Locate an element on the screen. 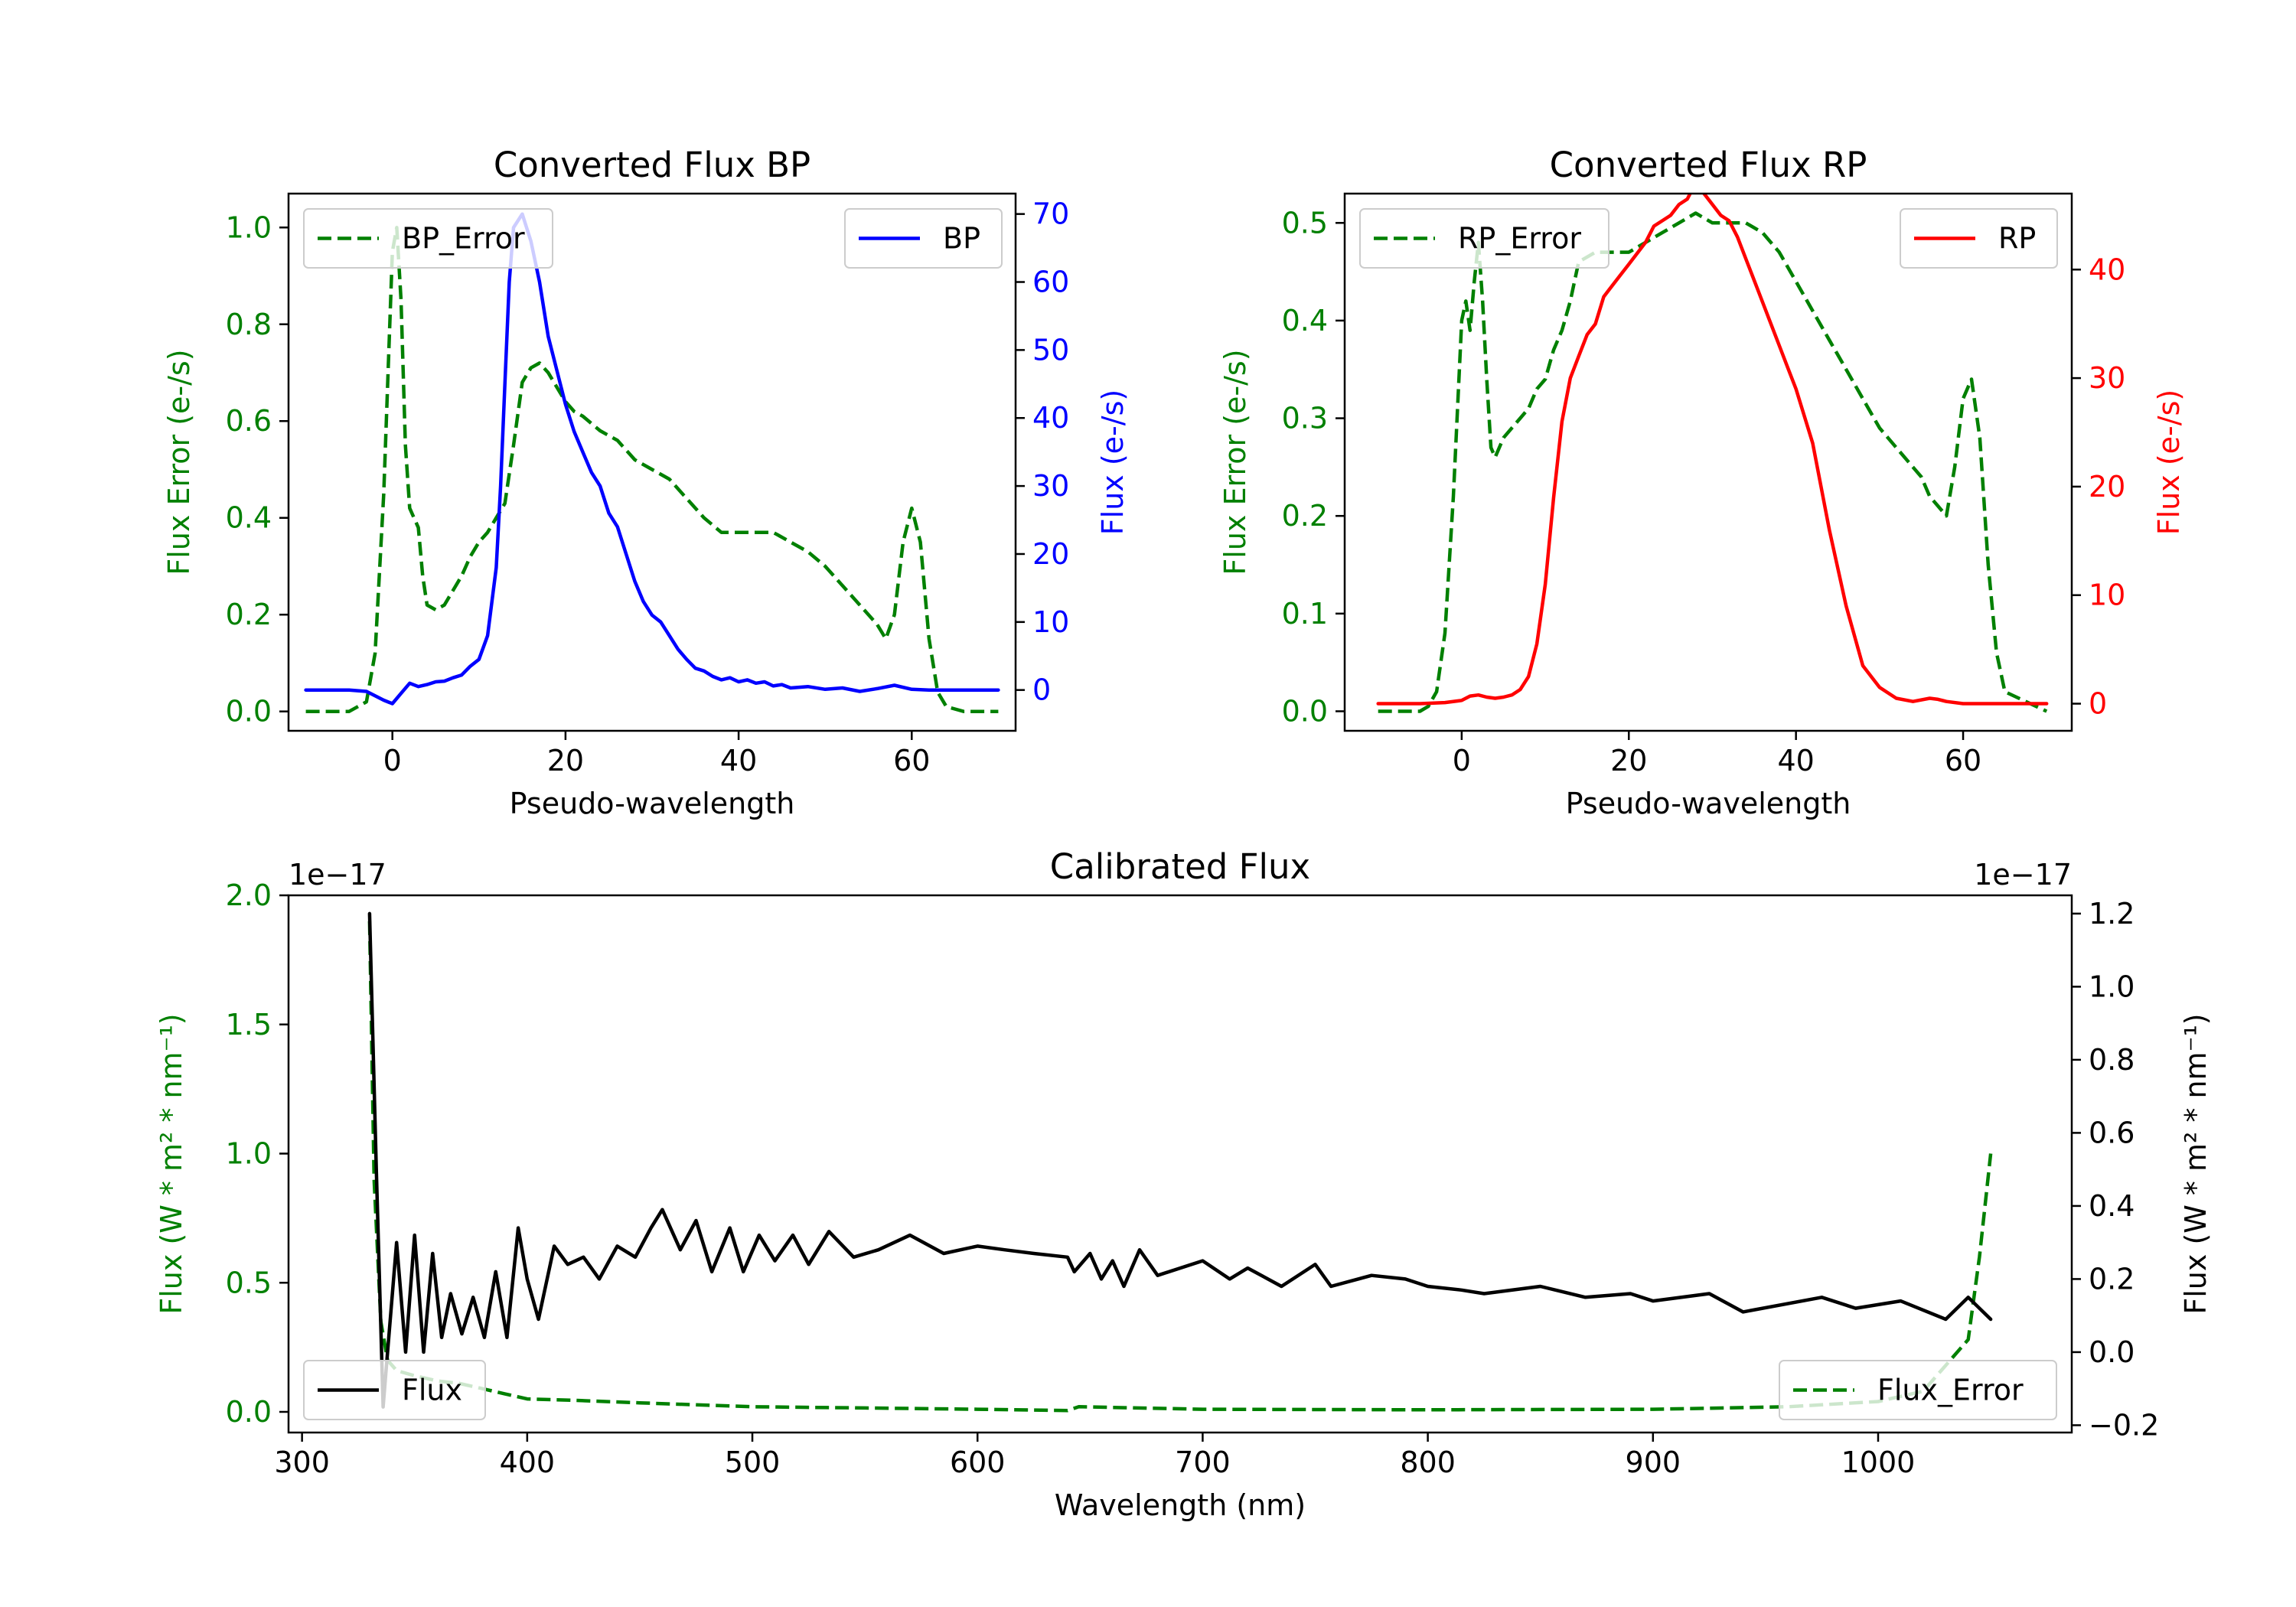  series-line-bp is located at coordinates (652, 459).